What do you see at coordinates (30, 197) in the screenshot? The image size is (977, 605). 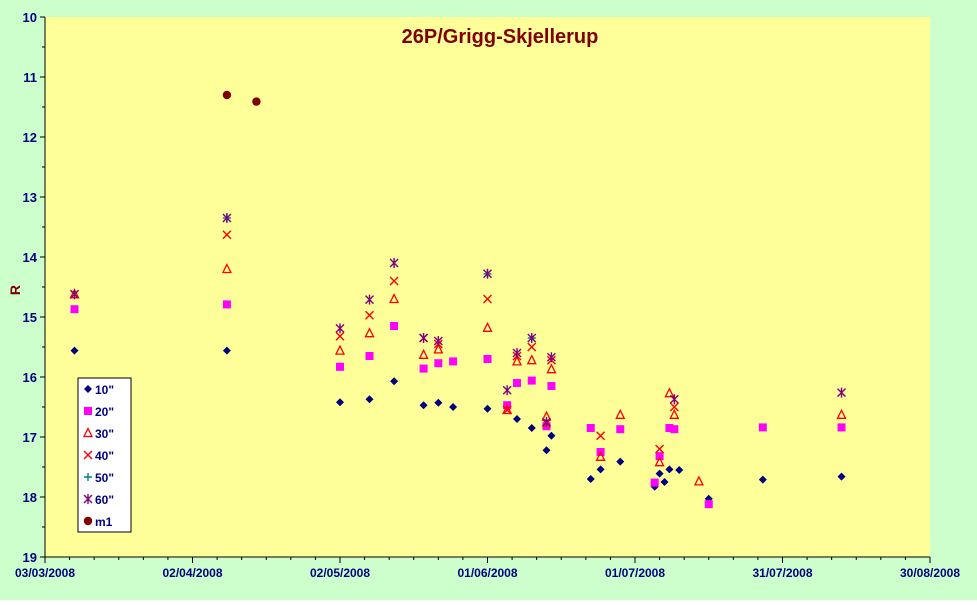 I see `y-tick-label: 13` at bounding box center [30, 197].